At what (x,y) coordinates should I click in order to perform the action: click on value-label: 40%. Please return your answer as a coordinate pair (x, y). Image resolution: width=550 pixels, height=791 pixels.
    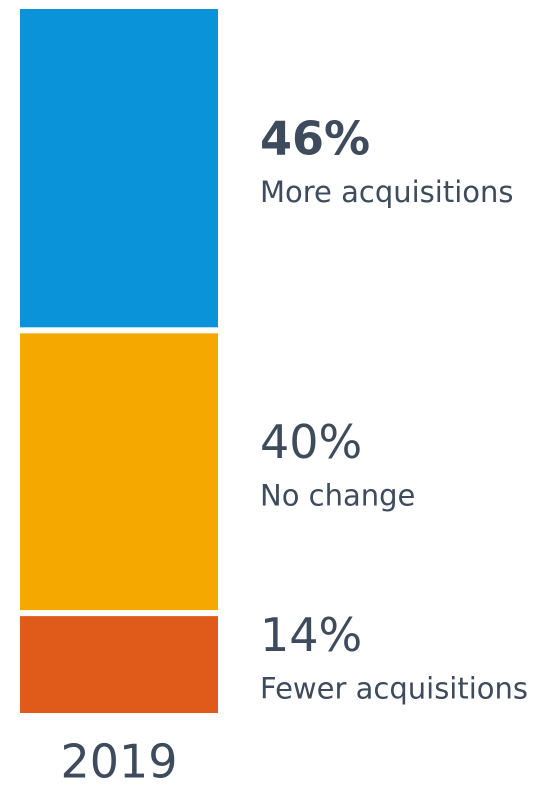
    Looking at the image, I should click on (311, 442).